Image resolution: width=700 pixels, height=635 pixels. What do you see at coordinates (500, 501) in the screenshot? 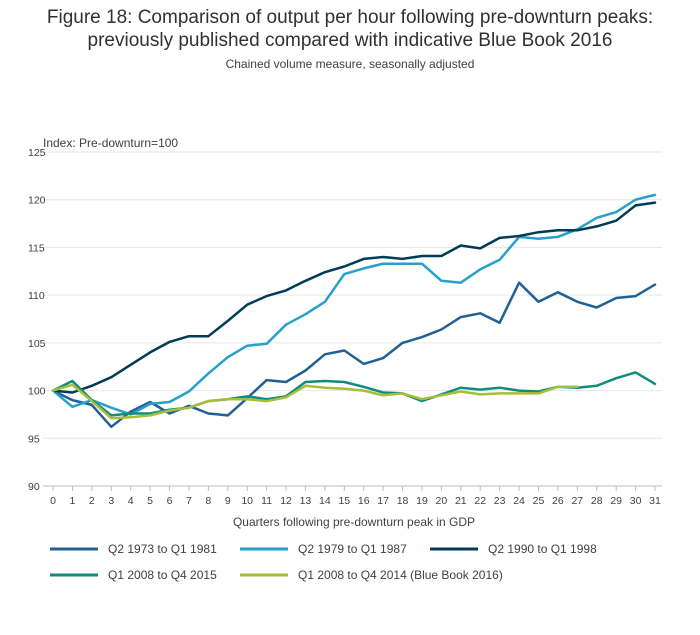
I see `x-tick-label: 23` at bounding box center [500, 501].